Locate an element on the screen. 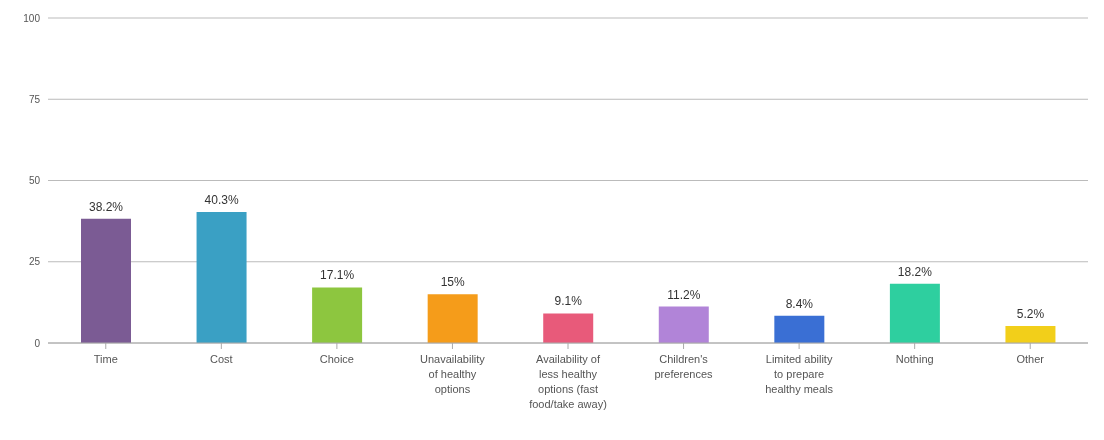  data-label: 5.2% is located at coordinates (1030, 314).